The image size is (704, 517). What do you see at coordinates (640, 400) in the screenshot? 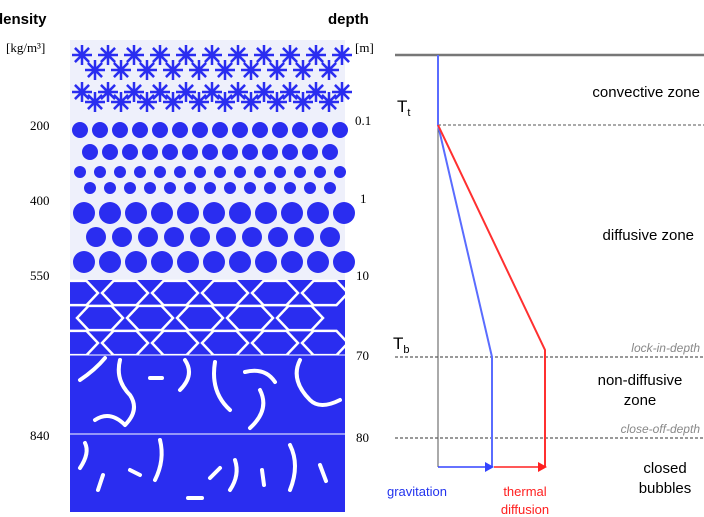
I see `label-line: zone` at bounding box center [640, 400].